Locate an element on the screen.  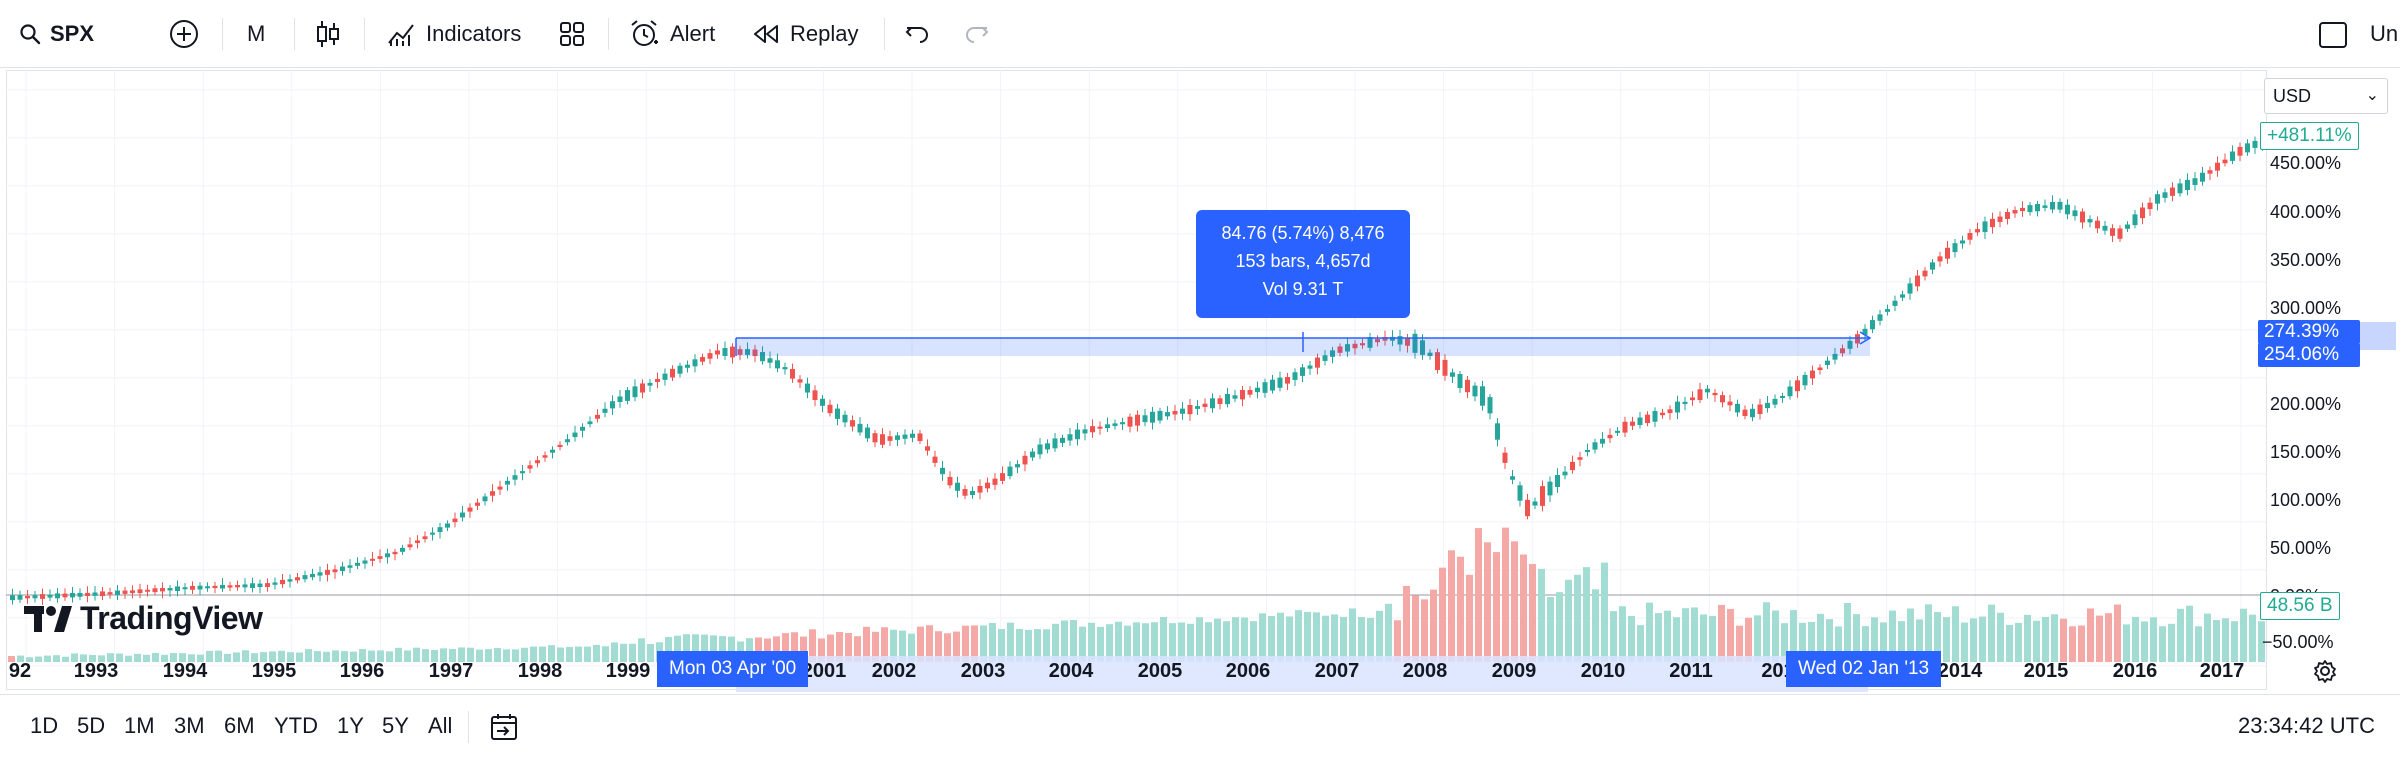
clock-utc: 23:34:42 UTC is located at coordinates (2306, 725).